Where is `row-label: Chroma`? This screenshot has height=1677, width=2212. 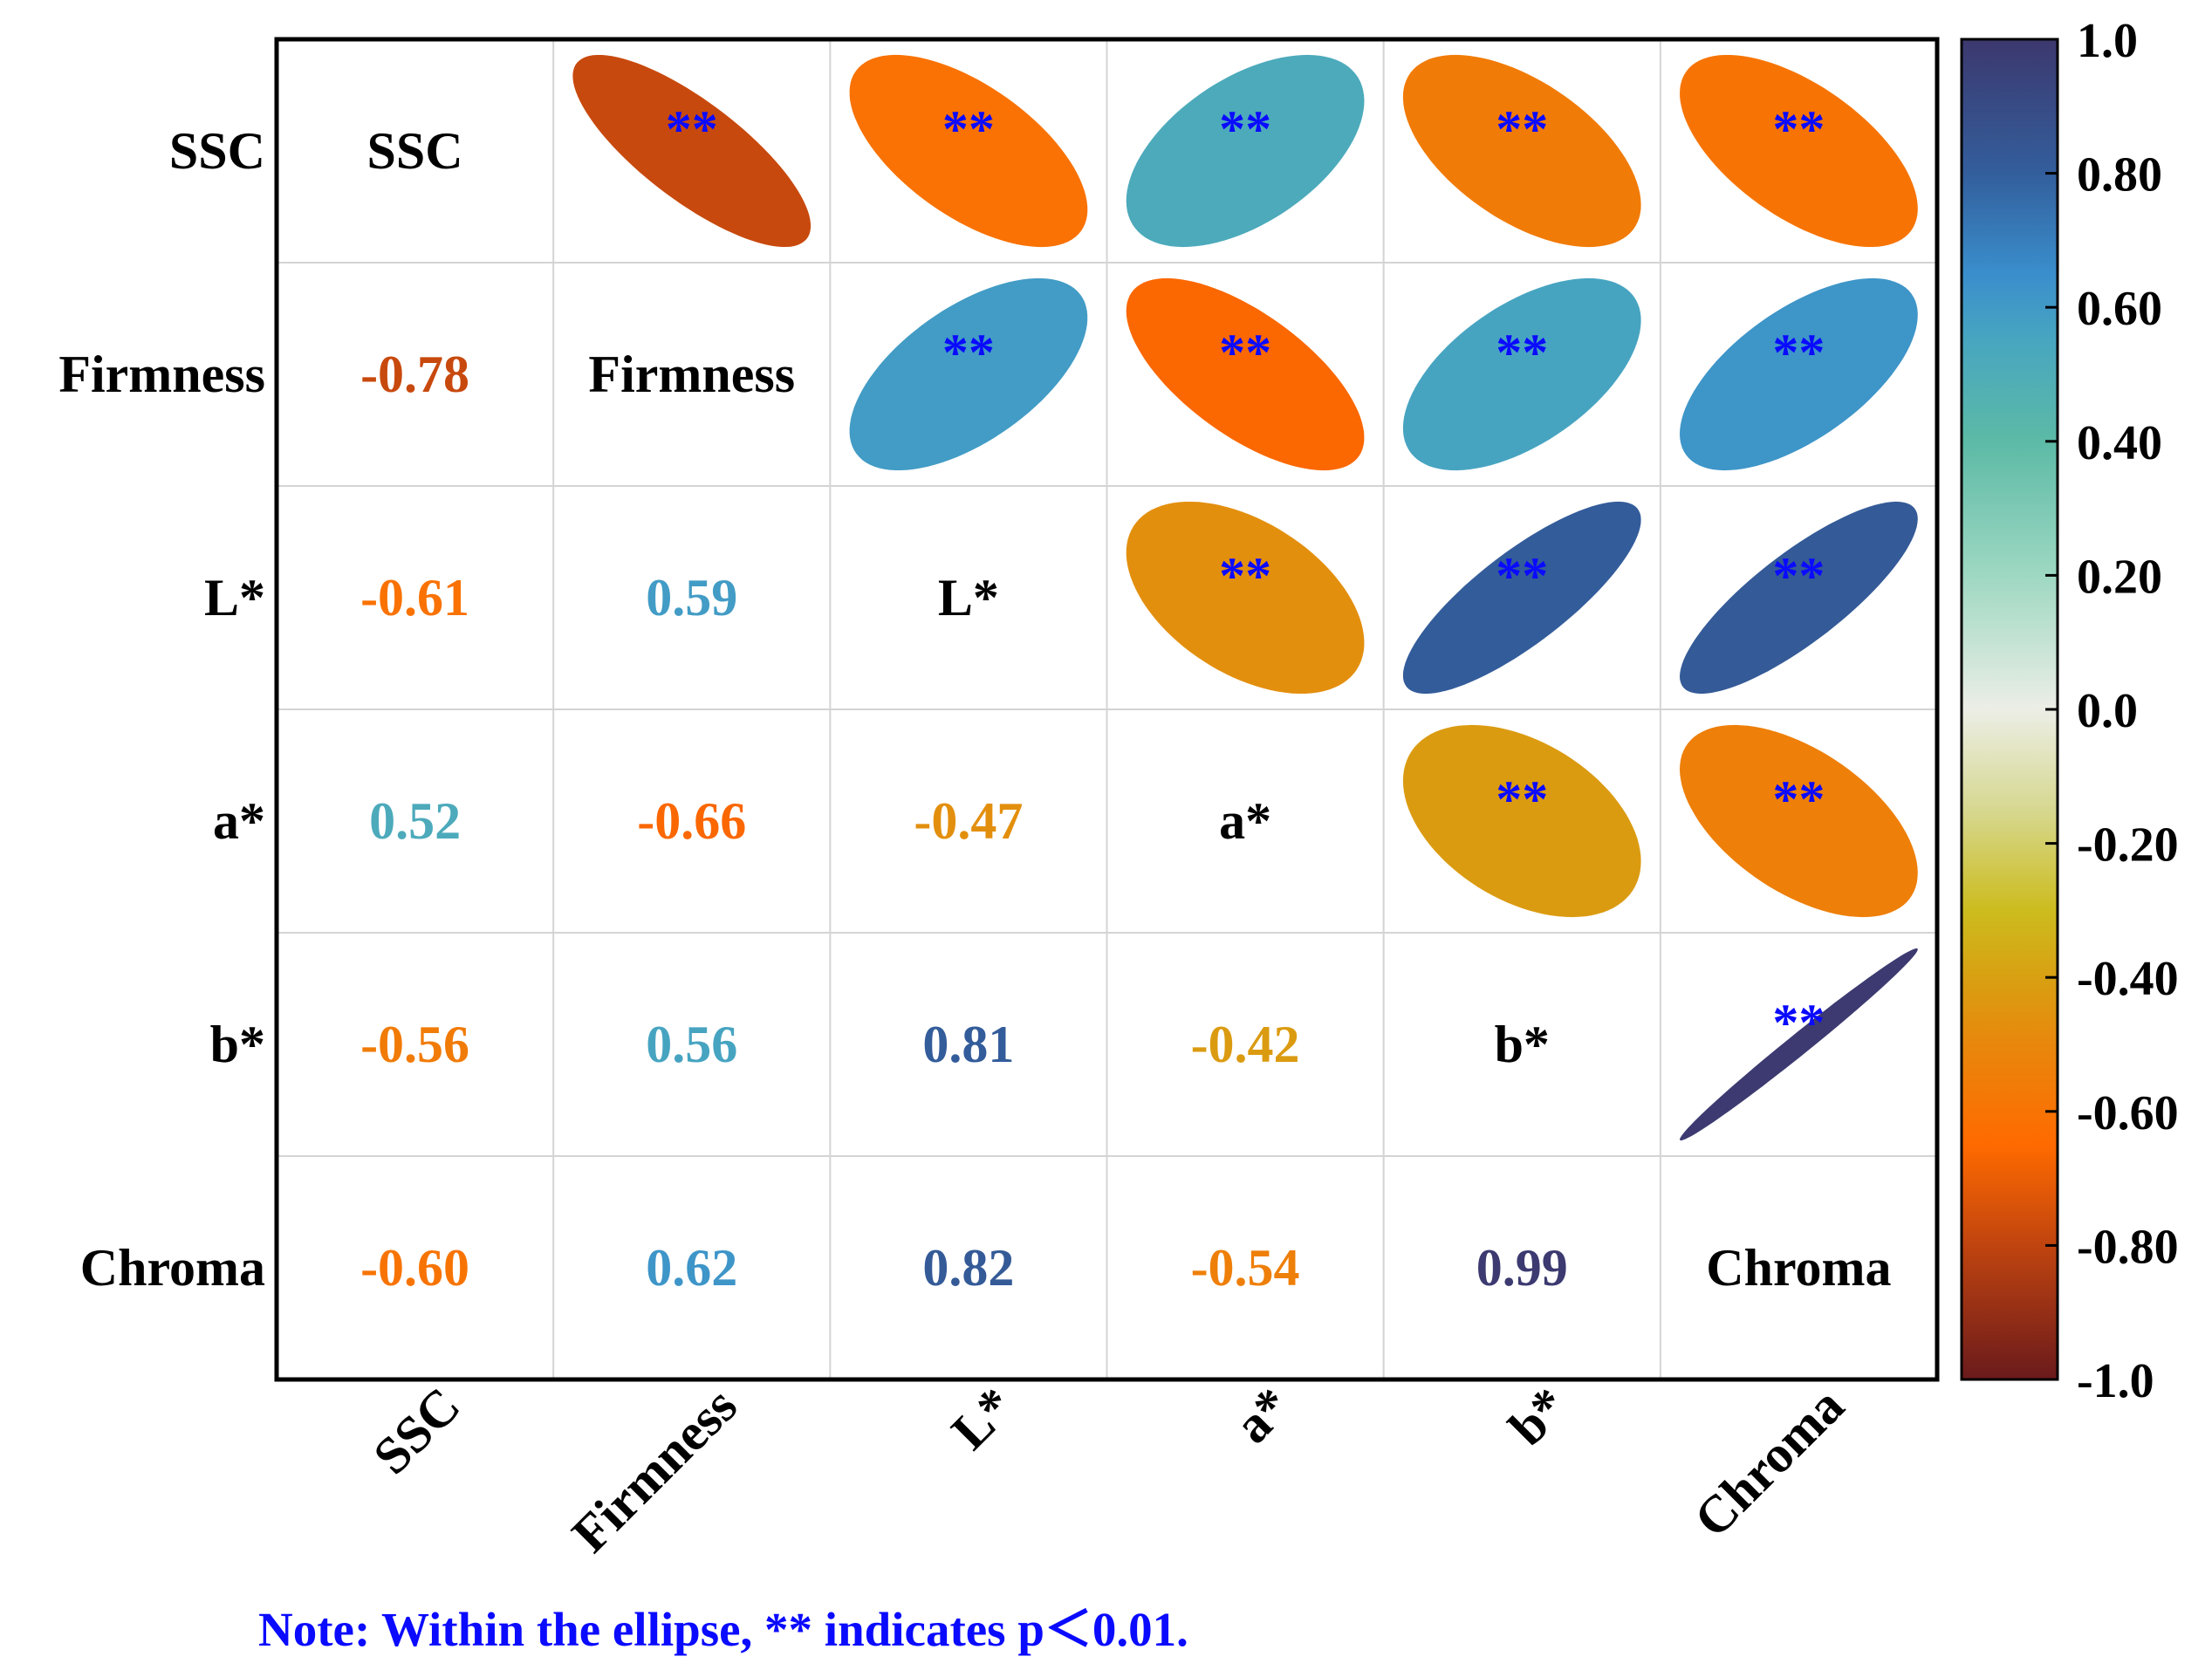 row-label: Chroma is located at coordinates (172, 1268).